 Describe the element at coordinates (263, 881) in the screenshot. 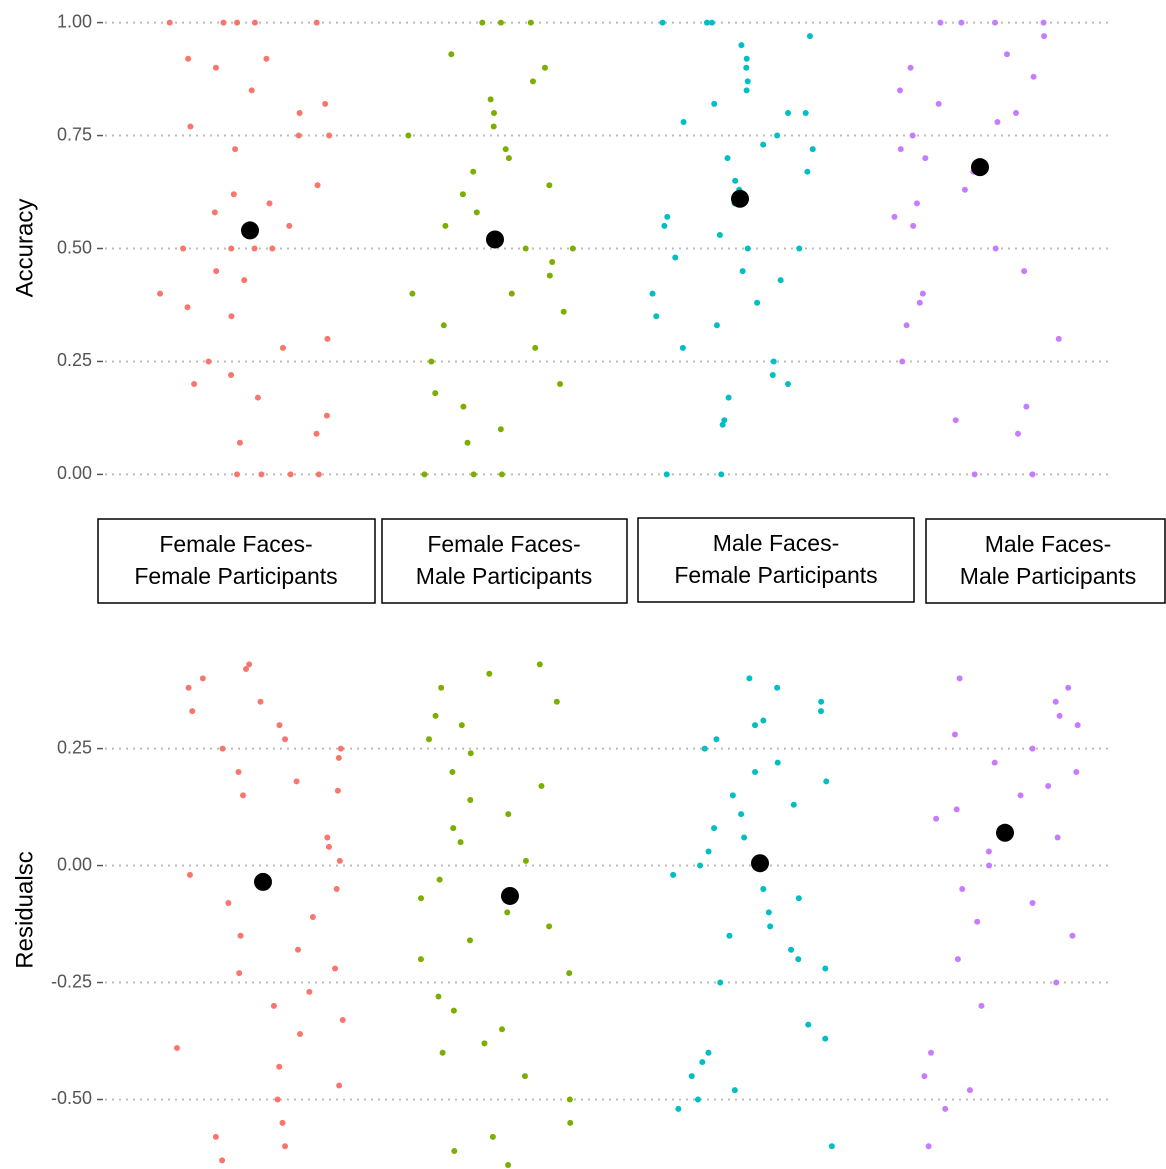

I see `mean-point` at that location.